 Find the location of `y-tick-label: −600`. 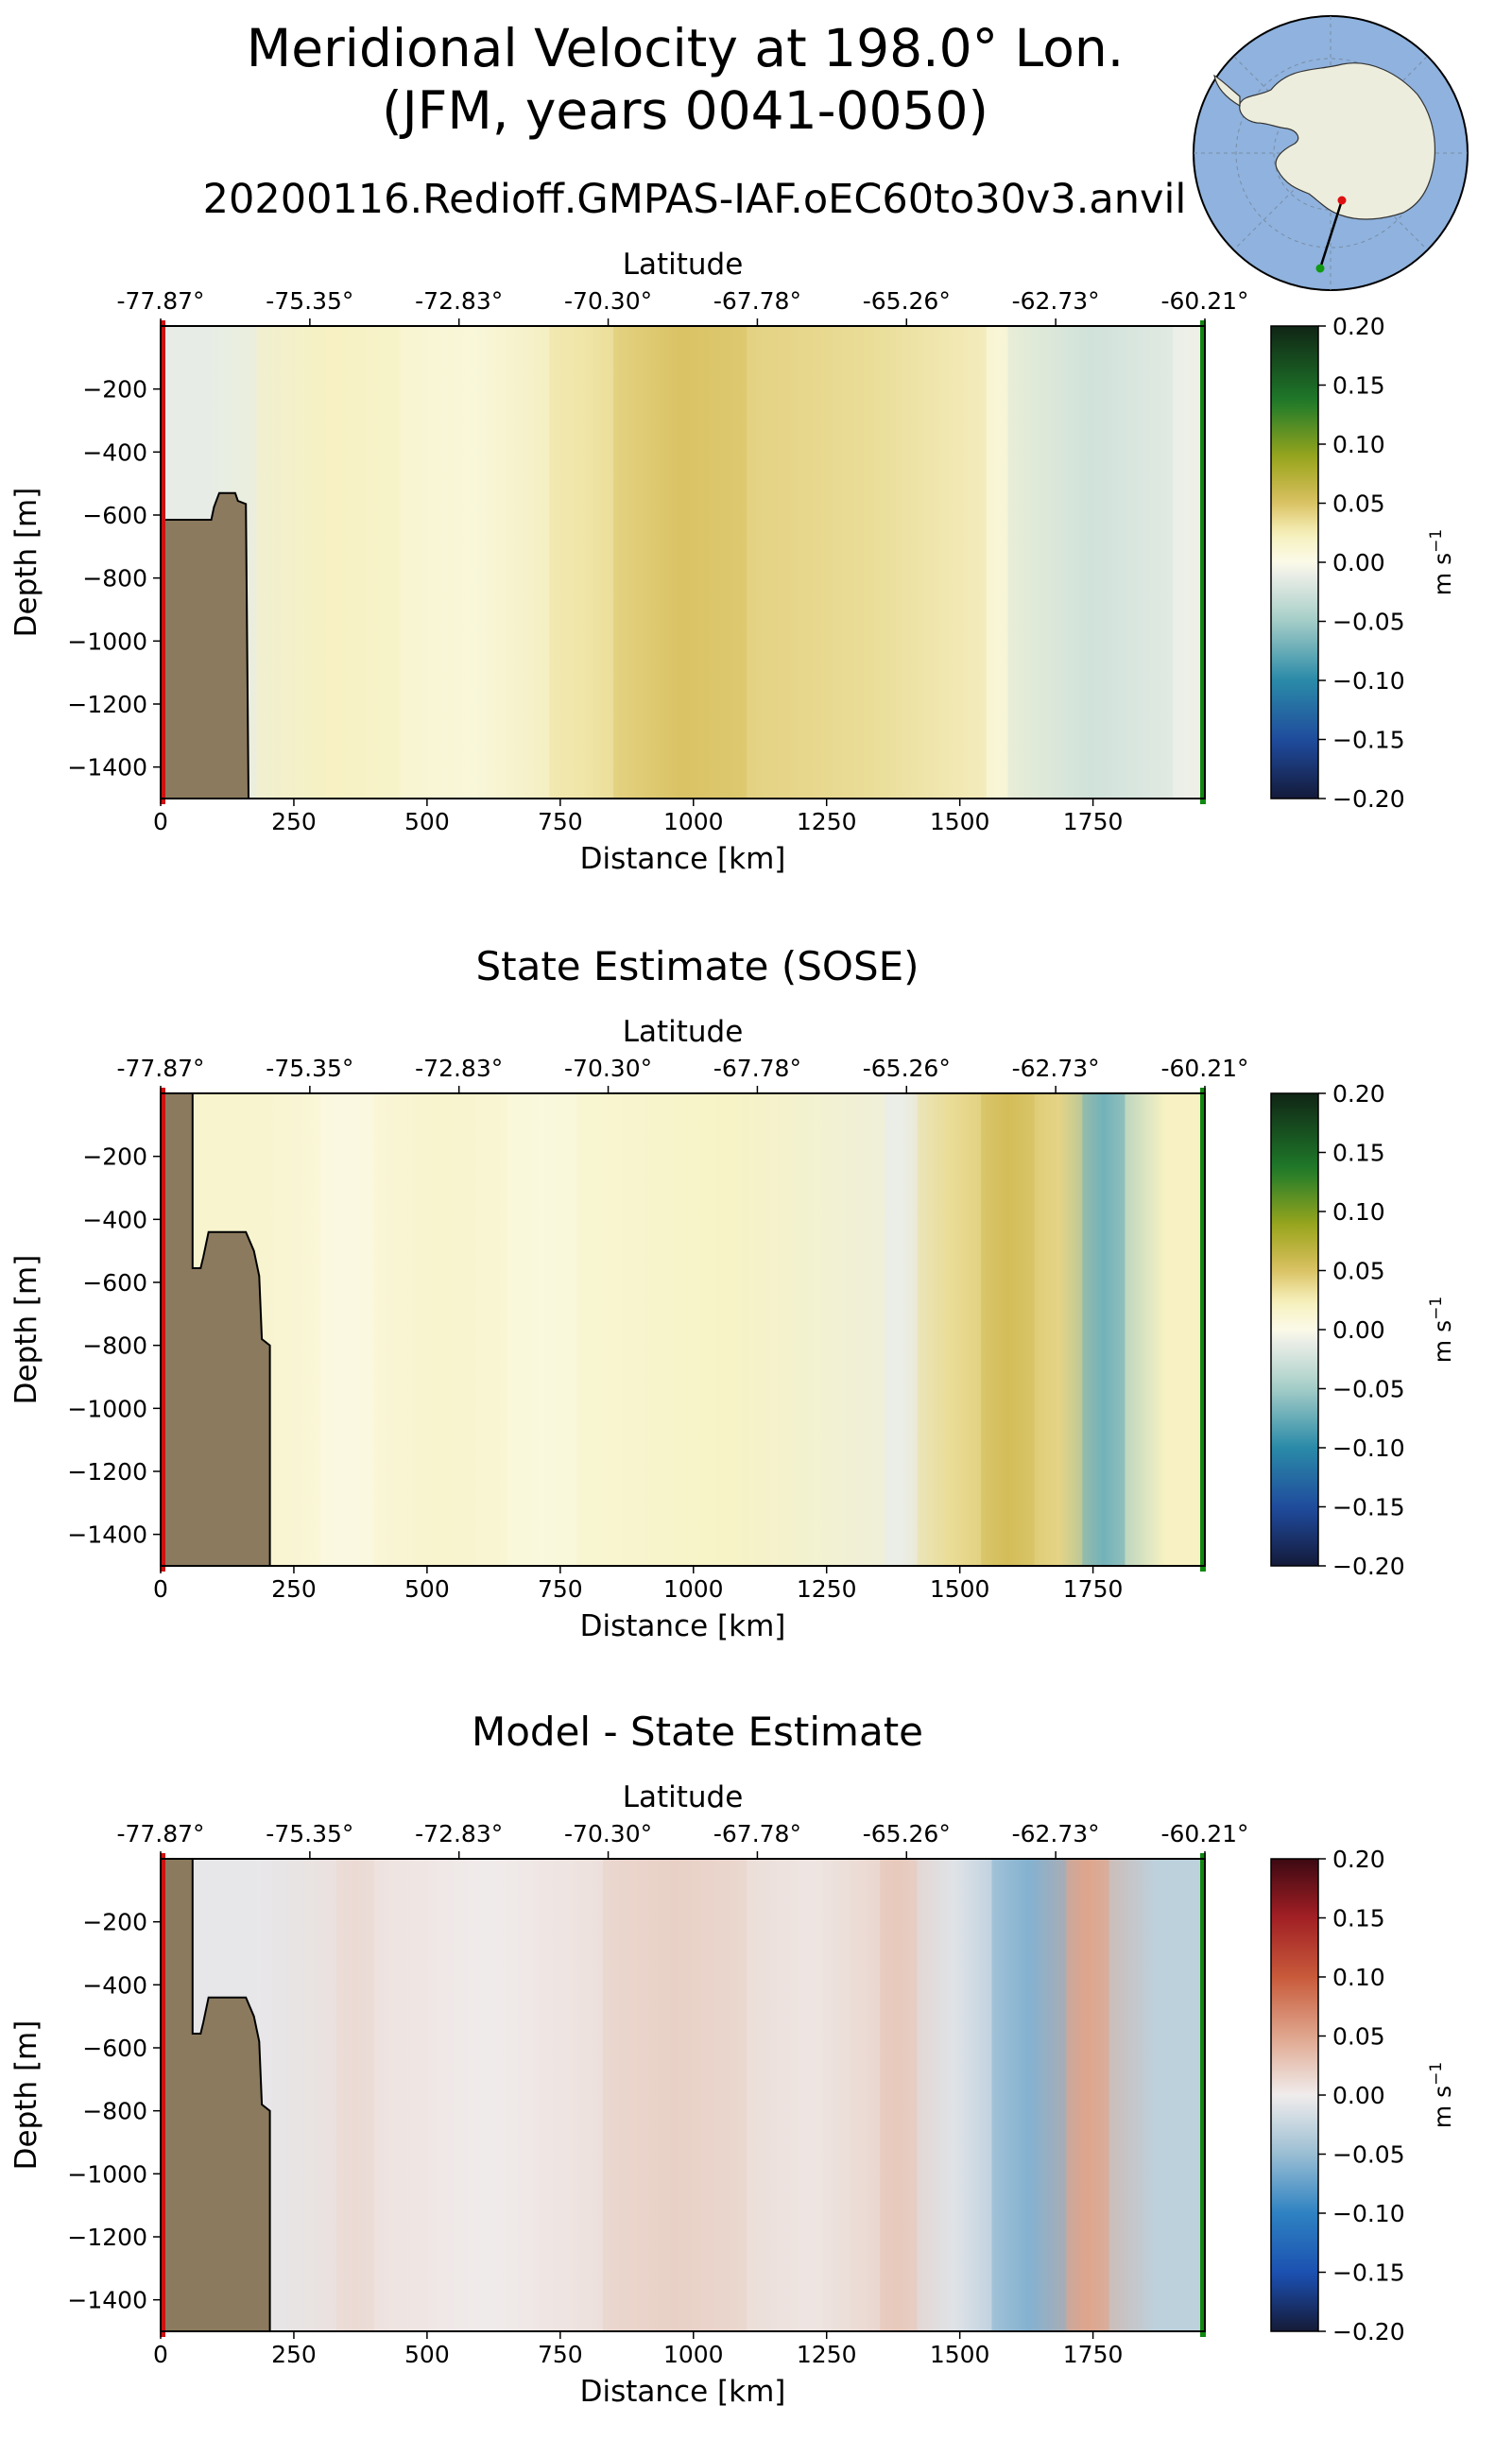

y-tick-label: −600 is located at coordinates (114, 2048).